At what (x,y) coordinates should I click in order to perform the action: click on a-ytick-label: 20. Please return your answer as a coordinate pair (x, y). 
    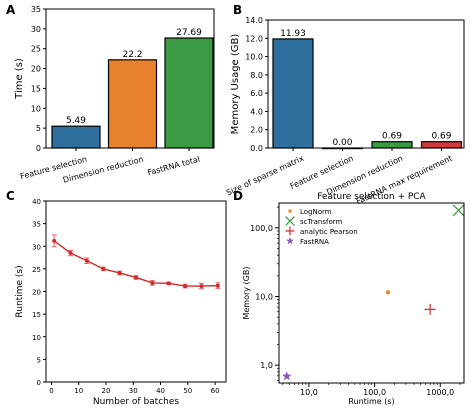
    Looking at the image, I should click on (36, 69).